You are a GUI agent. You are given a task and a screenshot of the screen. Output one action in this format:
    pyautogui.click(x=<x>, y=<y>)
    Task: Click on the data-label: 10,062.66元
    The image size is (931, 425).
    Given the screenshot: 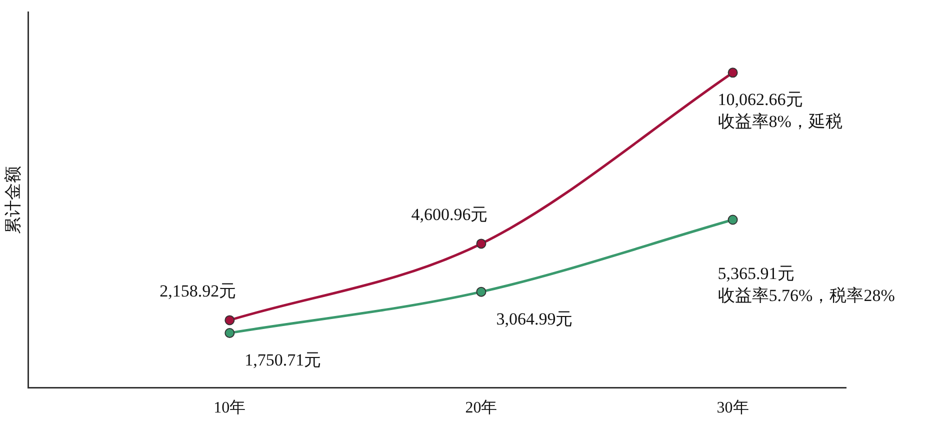 What is the action you would take?
    pyautogui.click(x=760, y=100)
    